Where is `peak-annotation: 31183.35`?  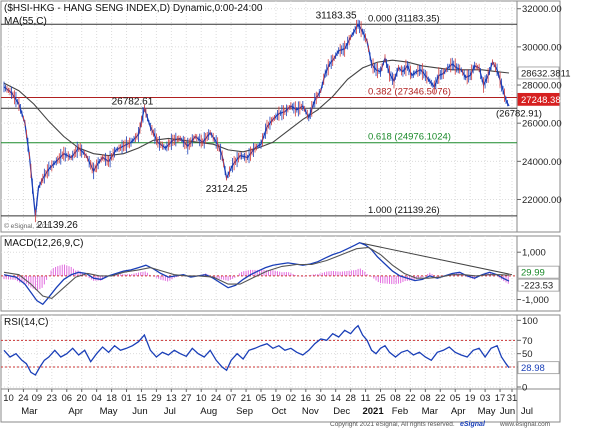 peak-annotation: 31183.35 is located at coordinates (336, 15).